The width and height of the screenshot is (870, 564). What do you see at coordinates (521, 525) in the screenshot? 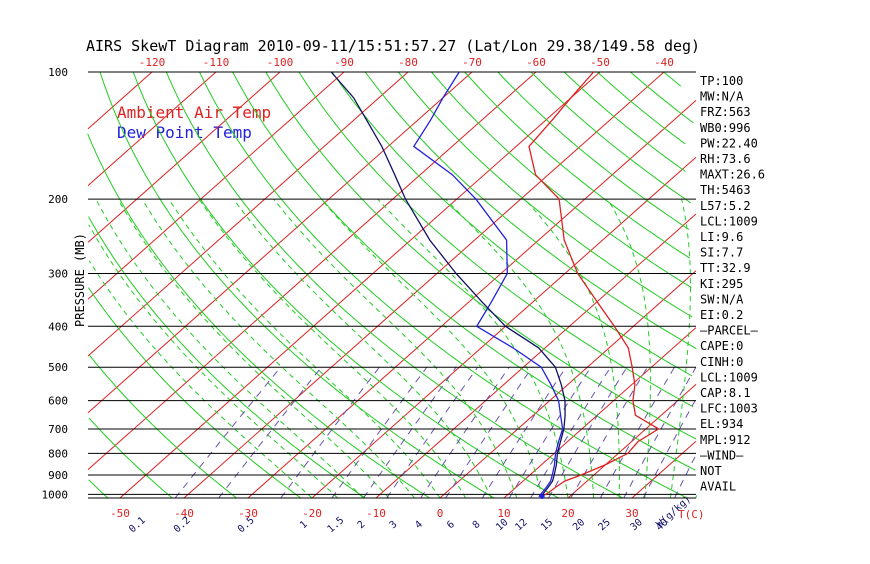
I see `mixing-ratio-tick-label: 12` at bounding box center [521, 525].